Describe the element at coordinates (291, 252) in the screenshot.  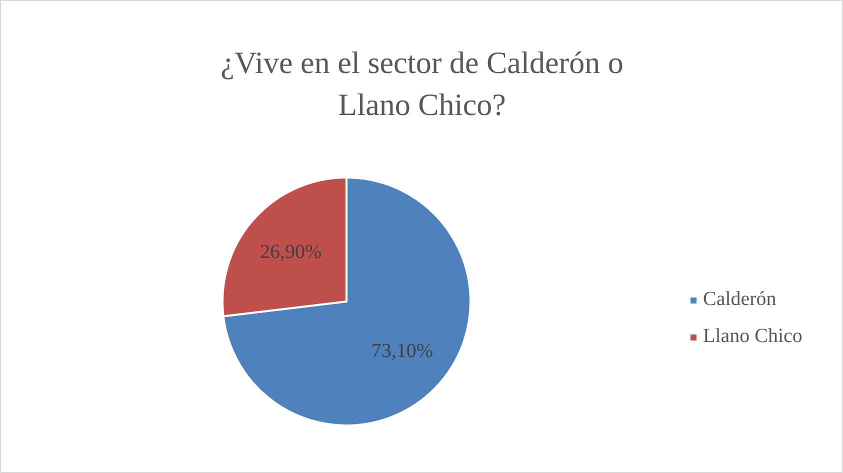
I see `data-label: 26,90%` at that location.